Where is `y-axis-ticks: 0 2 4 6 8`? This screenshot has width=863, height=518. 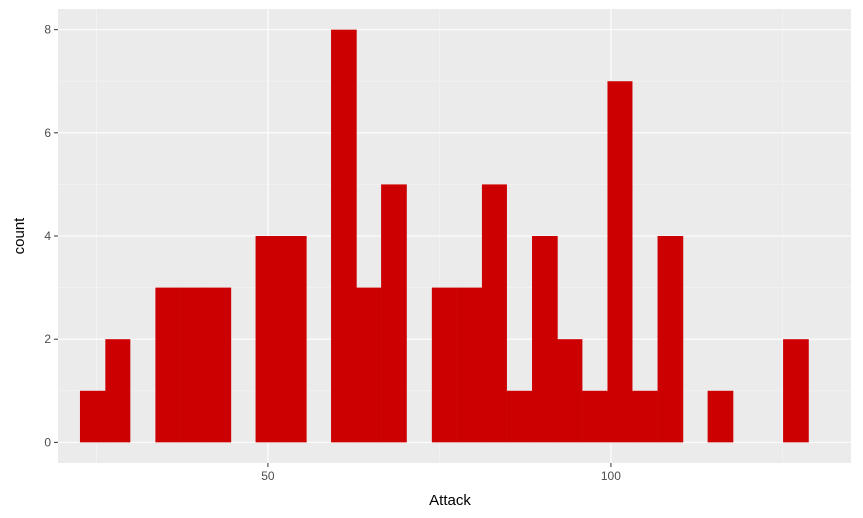
y-axis-ticks: 0 2 4 6 8 is located at coordinates (51, 236).